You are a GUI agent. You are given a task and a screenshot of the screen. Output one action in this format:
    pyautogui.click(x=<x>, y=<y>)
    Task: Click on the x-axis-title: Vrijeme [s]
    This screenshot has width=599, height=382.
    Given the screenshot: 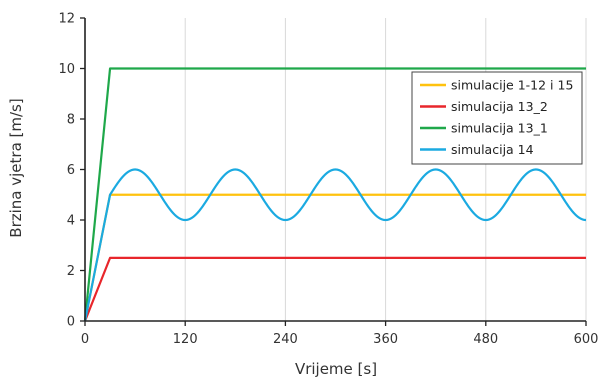 What is the action you would take?
    pyautogui.click(x=336, y=369)
    